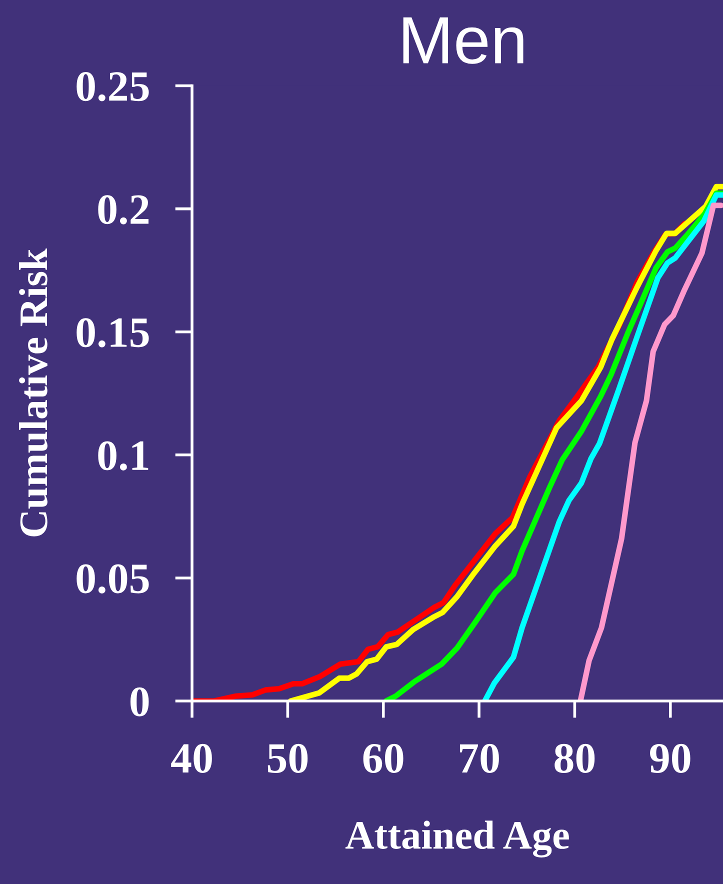  Describe the element at coordinates (112, 579) in the screenshot. I see `y-tick-label: 0.05` at that location.